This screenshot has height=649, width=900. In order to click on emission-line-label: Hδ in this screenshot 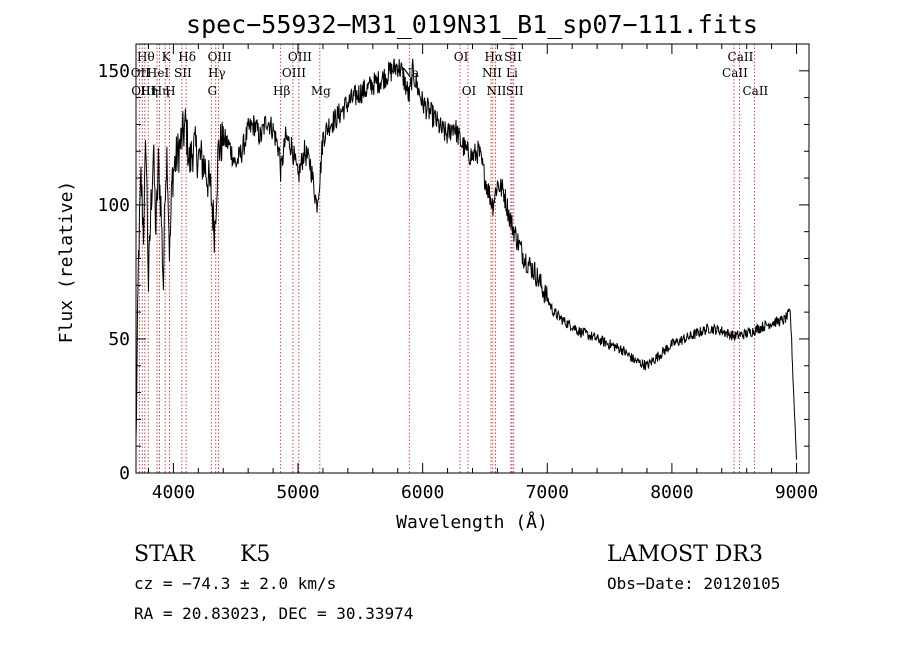, I will do `click(187, 57)`.